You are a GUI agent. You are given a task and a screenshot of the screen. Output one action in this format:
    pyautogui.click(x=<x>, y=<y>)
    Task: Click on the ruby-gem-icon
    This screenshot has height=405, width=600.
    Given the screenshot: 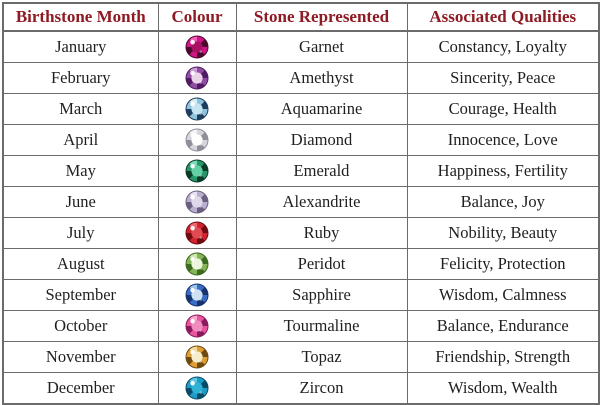 What is the action you would take?
    pyautogui.click(x=197, y=233)
    